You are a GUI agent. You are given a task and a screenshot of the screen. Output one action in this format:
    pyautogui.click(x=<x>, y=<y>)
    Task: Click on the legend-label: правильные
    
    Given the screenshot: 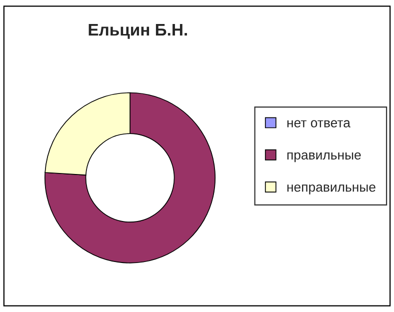 What is the action you would take?
    pyautogui.click(x=324, y=157)
    